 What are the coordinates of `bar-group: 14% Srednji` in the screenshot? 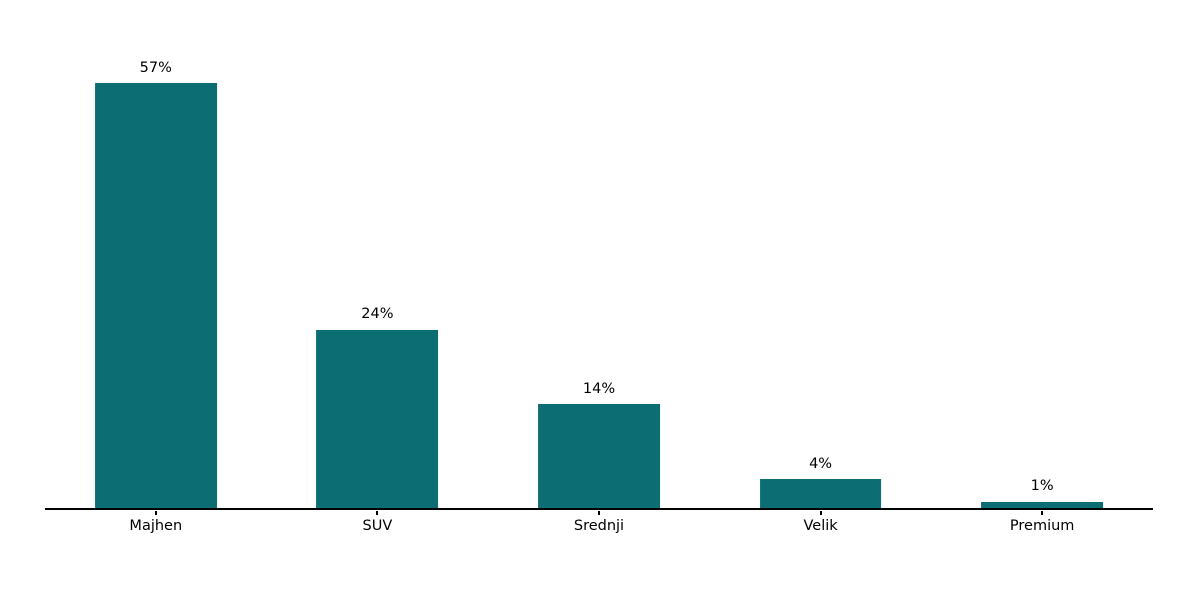 It's located at (599, 308).